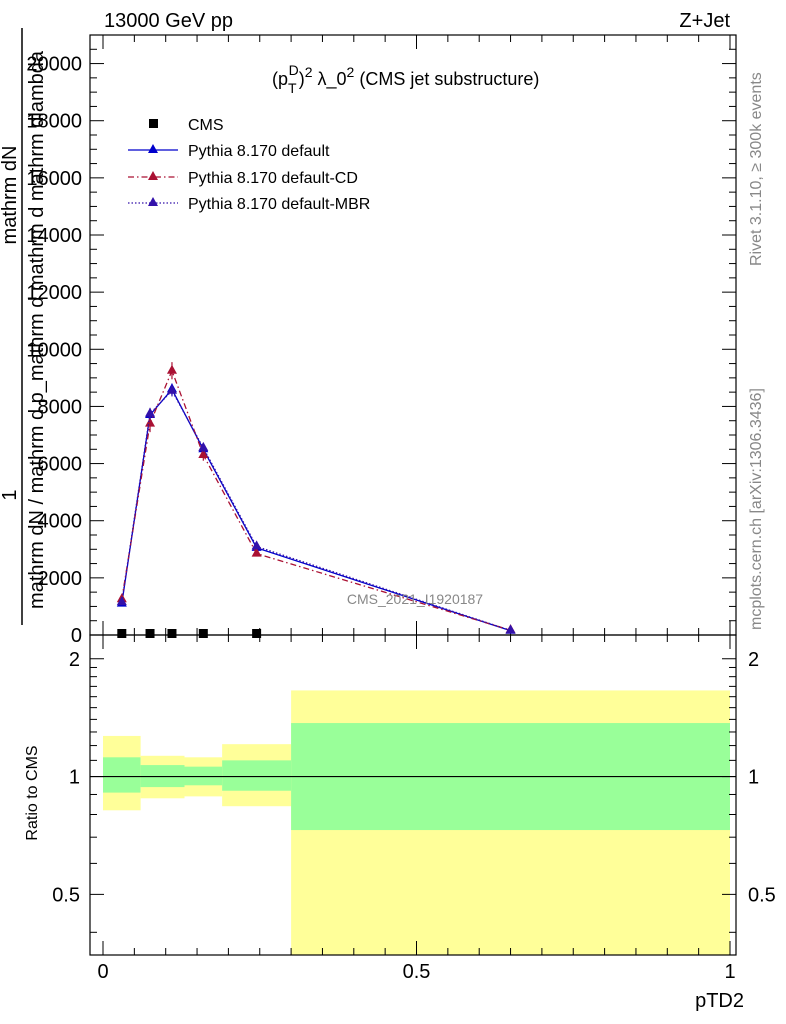 The image size is (786, 1024). I want to click on ratio-xtick-label: 0, so click(102, 972).